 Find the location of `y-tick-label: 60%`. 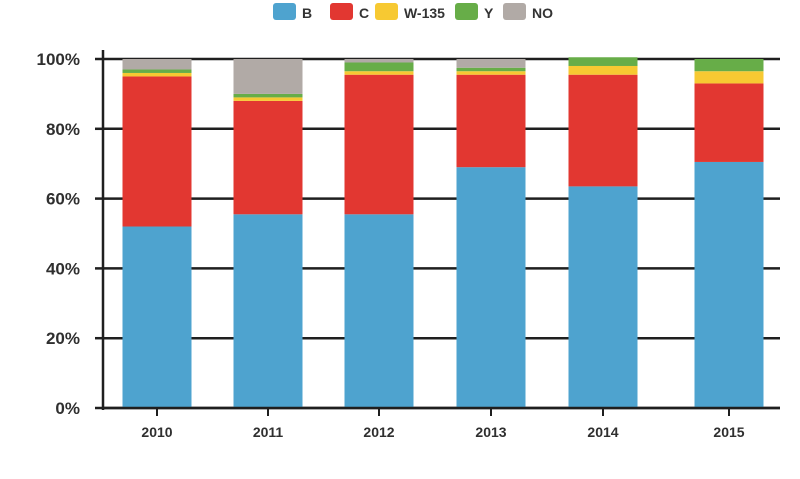

y-tick-label: 60% is located at coordinates (63, 199).